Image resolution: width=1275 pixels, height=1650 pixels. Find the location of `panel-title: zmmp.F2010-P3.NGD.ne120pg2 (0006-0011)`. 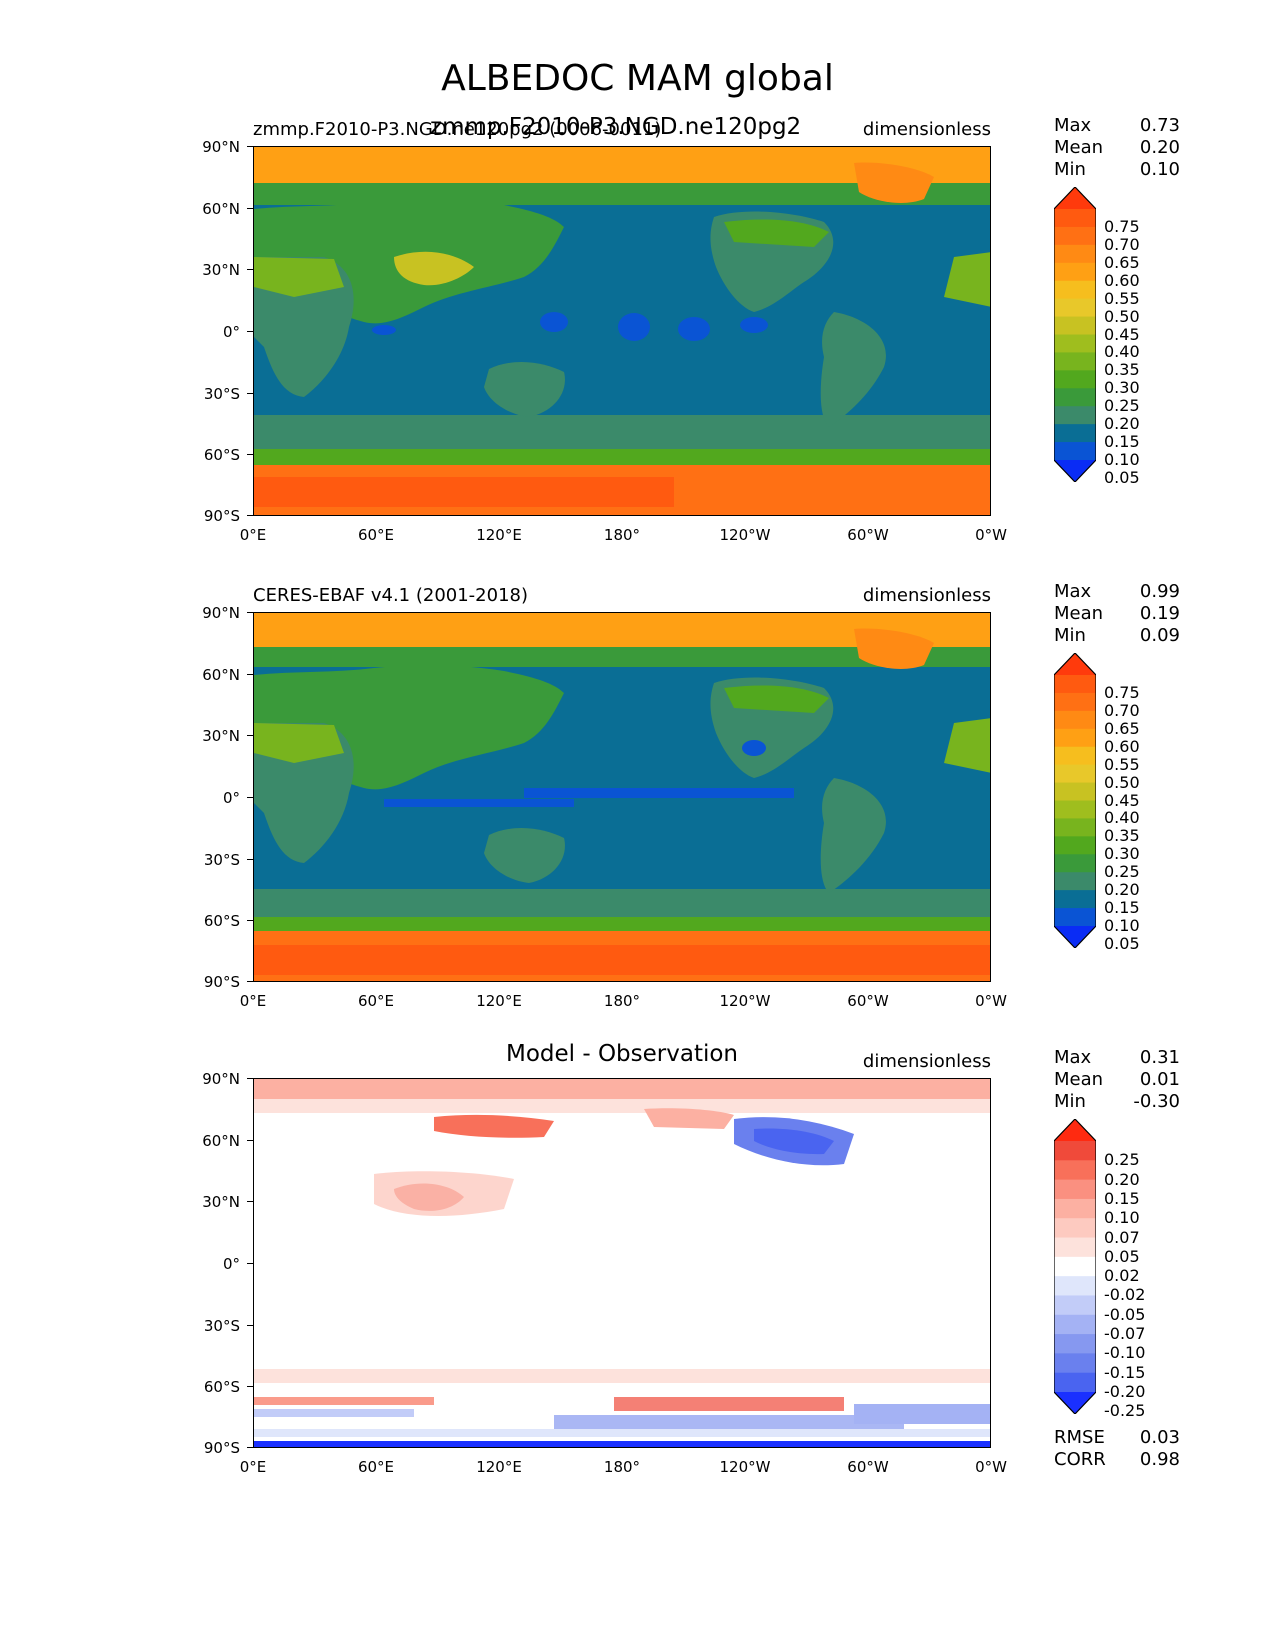

panel-title: zmmp.F2010-P3.NGD.ne120pg2 (0006-0011) is located at coordinates (457, 129).